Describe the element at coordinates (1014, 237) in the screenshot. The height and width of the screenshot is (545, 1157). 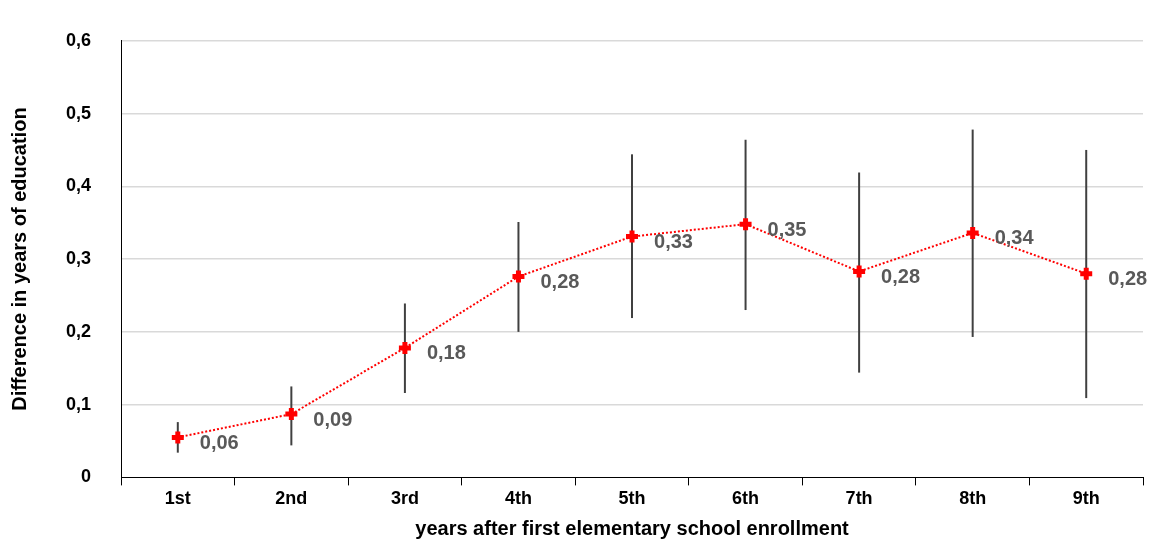
I see `data-label: 0,34` at that location.